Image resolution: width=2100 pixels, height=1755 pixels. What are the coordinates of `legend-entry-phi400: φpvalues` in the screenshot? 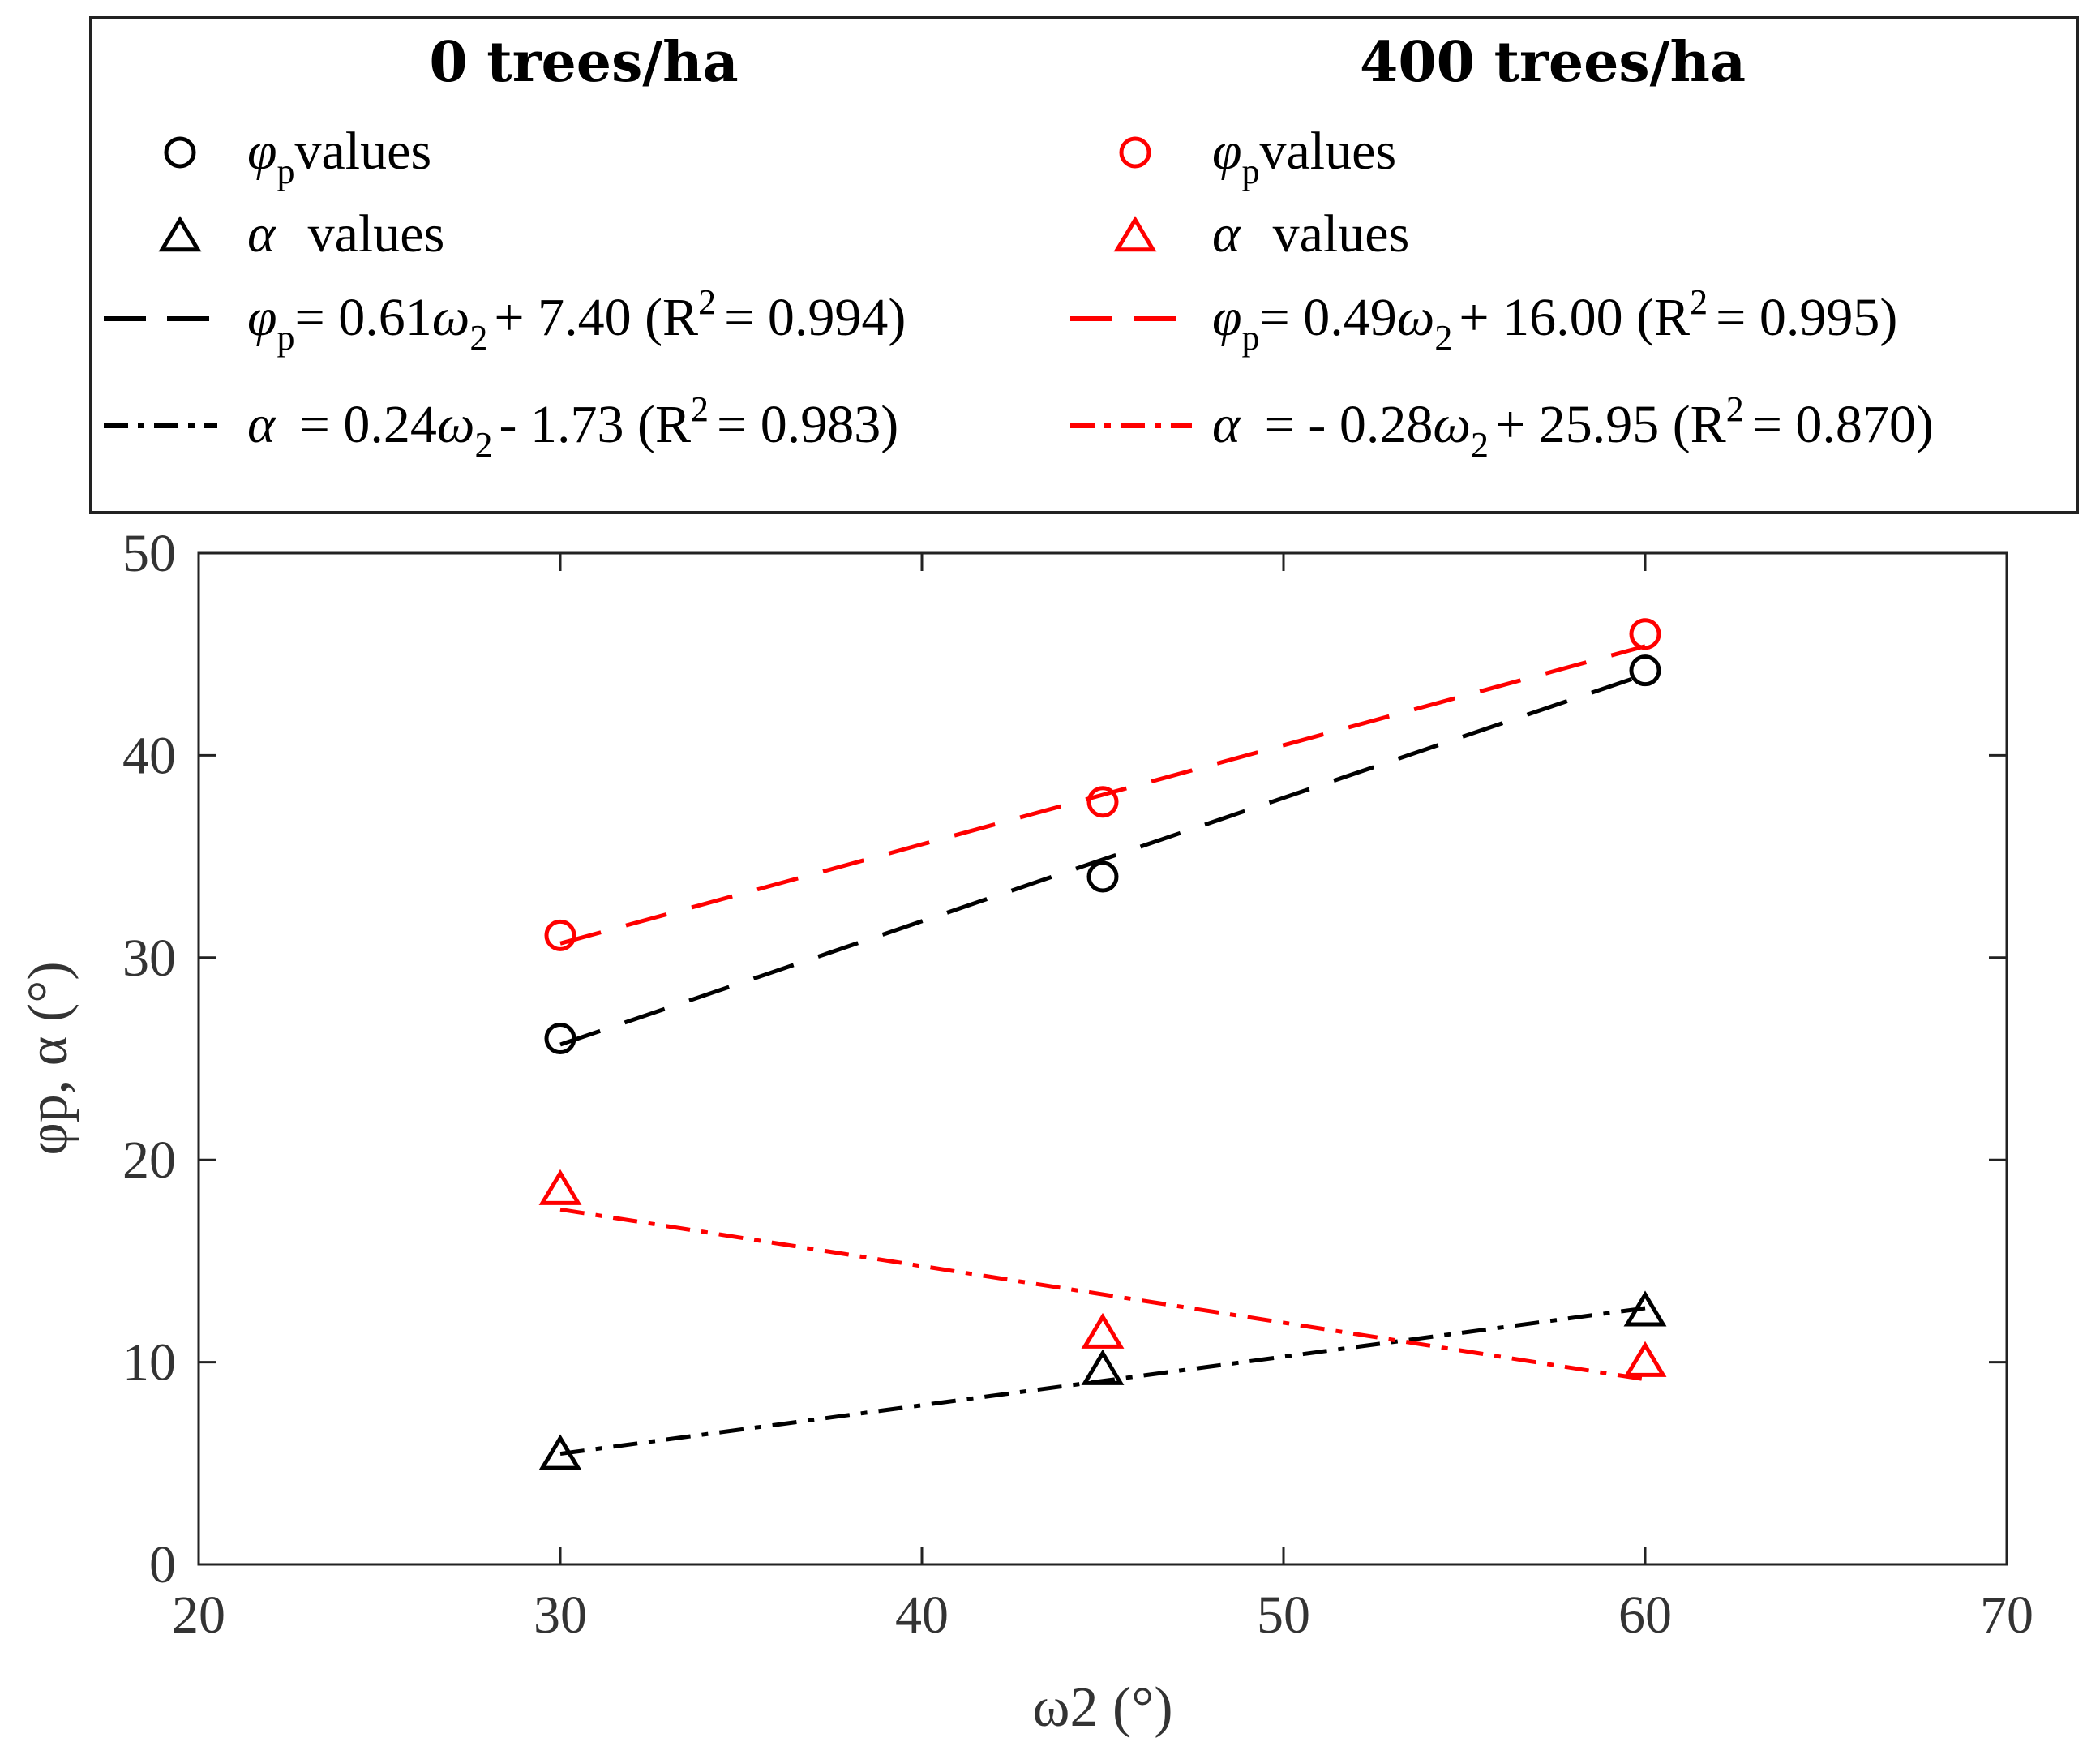 It's located at (1258, 156).